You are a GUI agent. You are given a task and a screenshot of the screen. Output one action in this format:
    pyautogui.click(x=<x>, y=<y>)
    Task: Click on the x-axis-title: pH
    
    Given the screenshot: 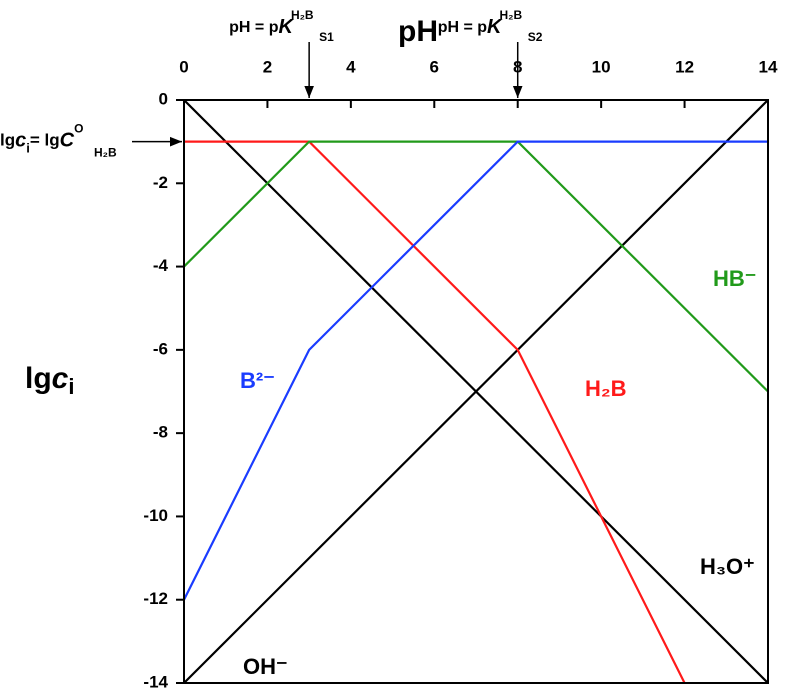 What is the action you would take?
    pyautogui.click(x=418, y=31)
    